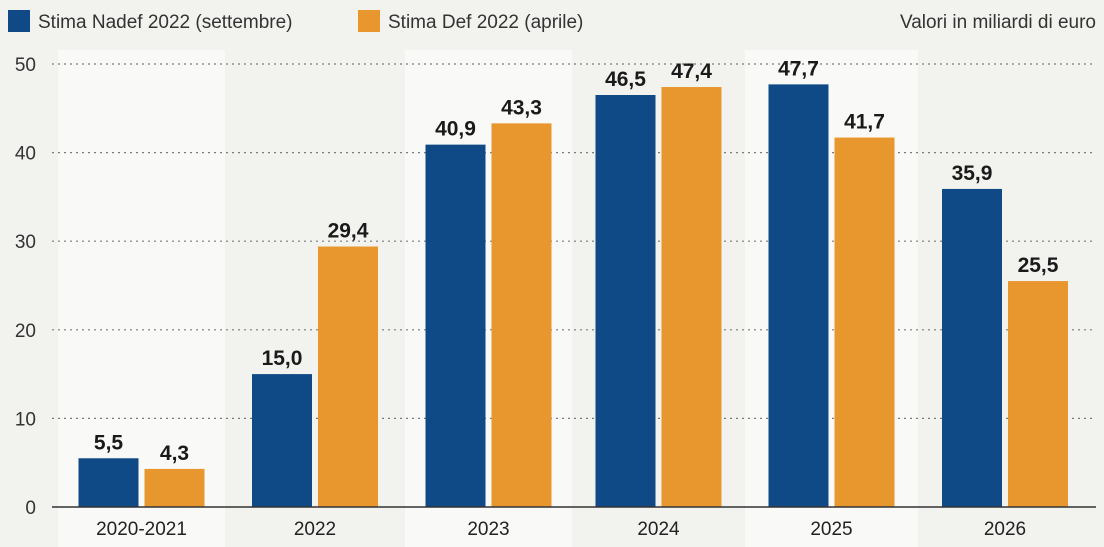 The image size is (1104, 547). I want to click on y-axis: 0 10 20 30 40 50, so click(25, 287).